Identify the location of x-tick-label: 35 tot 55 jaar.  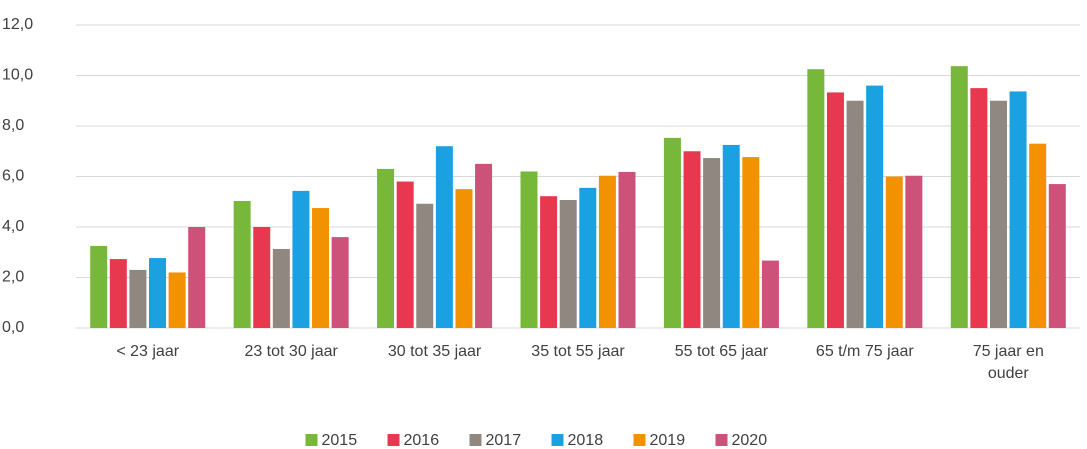
(578, 351).